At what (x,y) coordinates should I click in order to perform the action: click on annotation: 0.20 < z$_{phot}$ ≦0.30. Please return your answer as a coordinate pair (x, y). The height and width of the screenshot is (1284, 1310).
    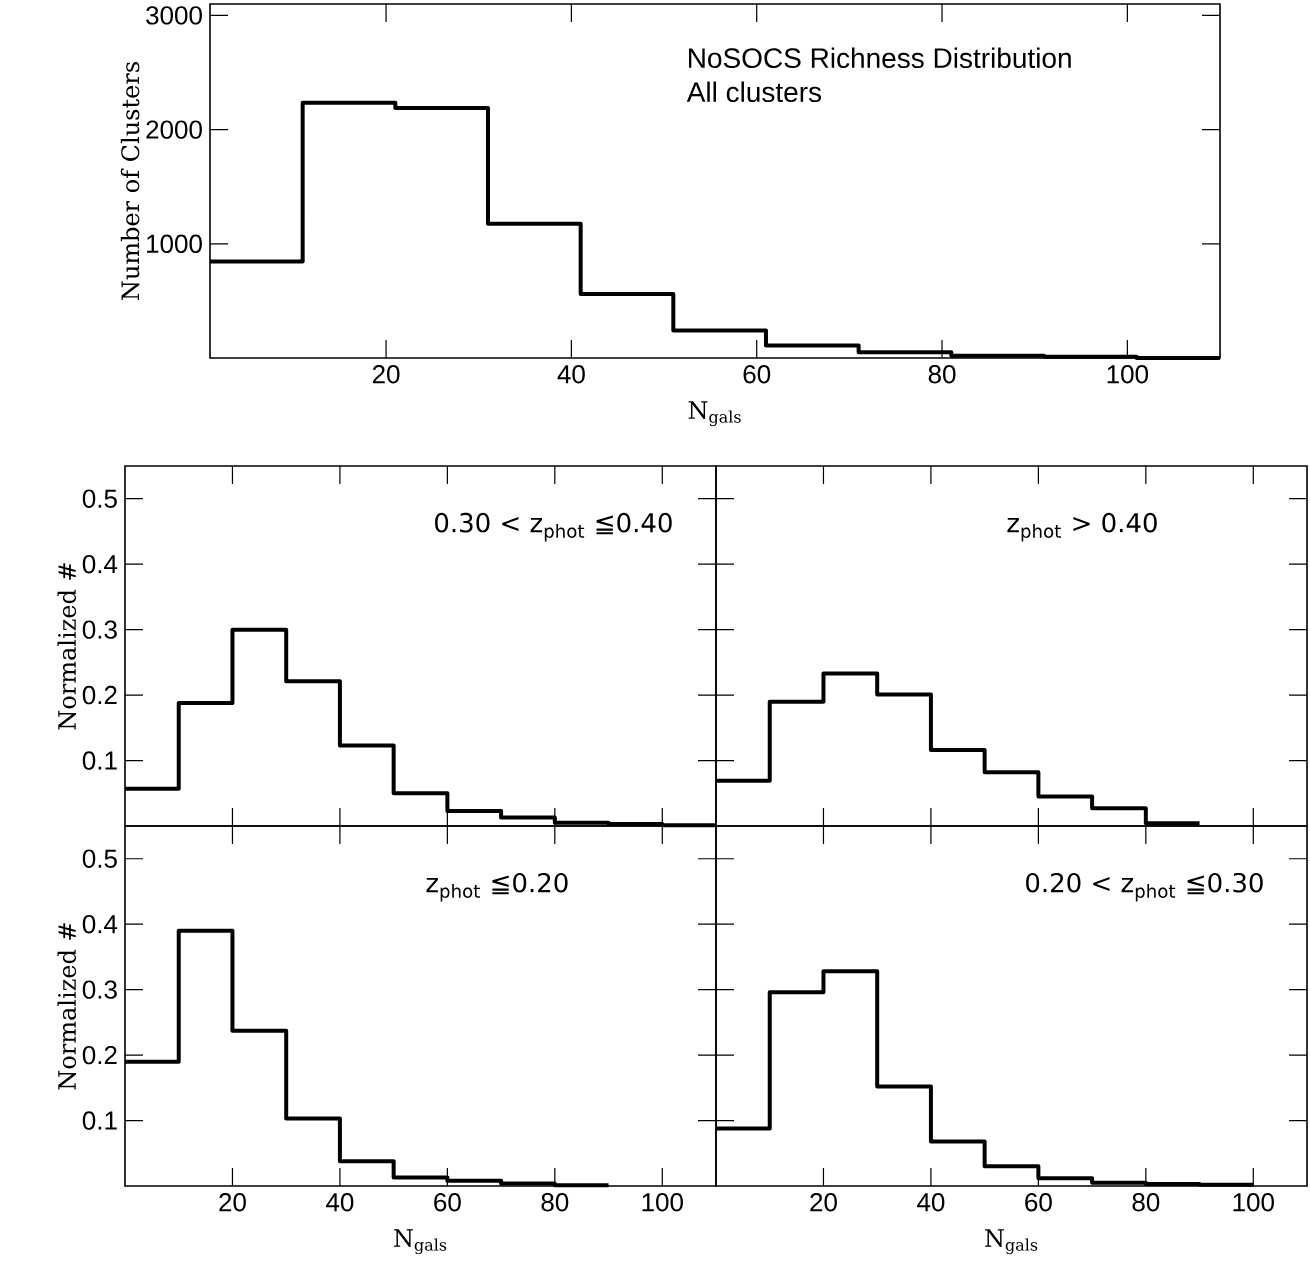
    Looking at the image, I should click on (1144, 887).